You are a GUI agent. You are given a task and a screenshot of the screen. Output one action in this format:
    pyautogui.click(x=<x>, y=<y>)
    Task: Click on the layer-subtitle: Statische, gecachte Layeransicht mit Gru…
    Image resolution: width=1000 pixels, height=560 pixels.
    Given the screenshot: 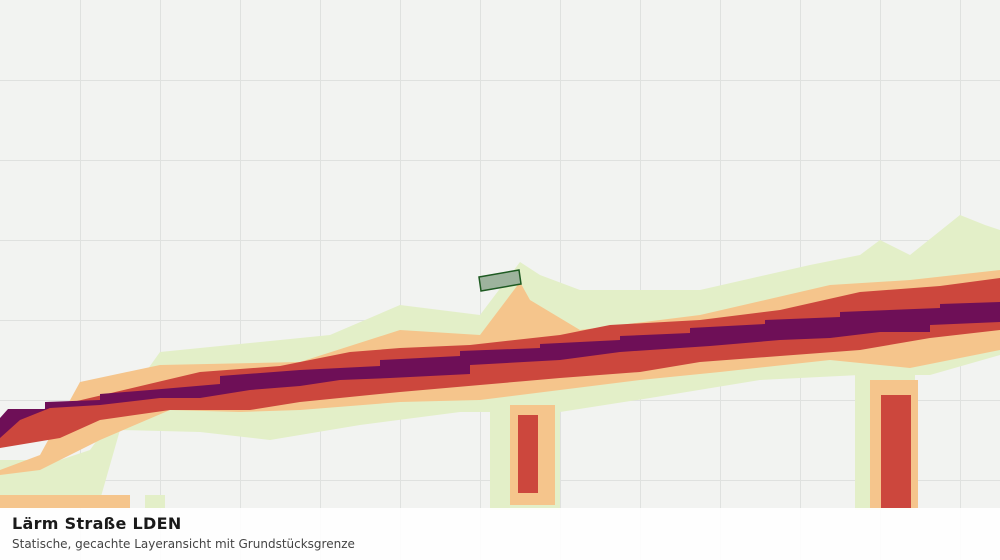 What is the action you would take?
    pyautogui.click(x=183, y=544)
    